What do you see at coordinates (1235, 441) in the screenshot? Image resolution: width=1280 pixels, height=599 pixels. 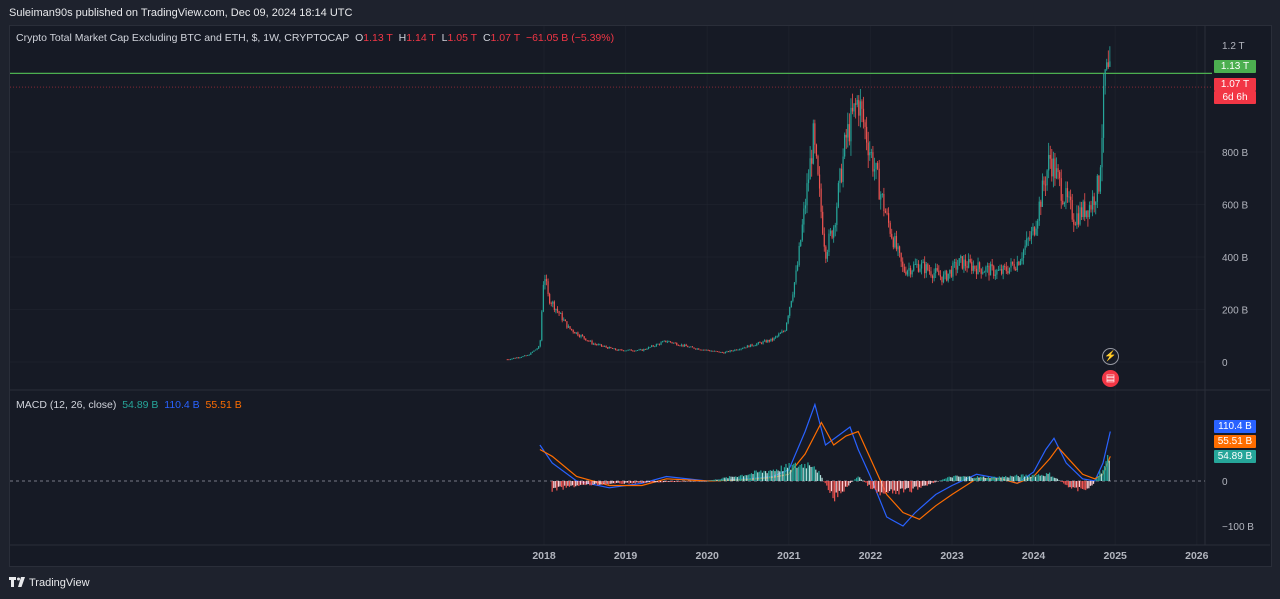 I see `macd-signal-tag: 55.51 B` at bounding box center [1235, 441].